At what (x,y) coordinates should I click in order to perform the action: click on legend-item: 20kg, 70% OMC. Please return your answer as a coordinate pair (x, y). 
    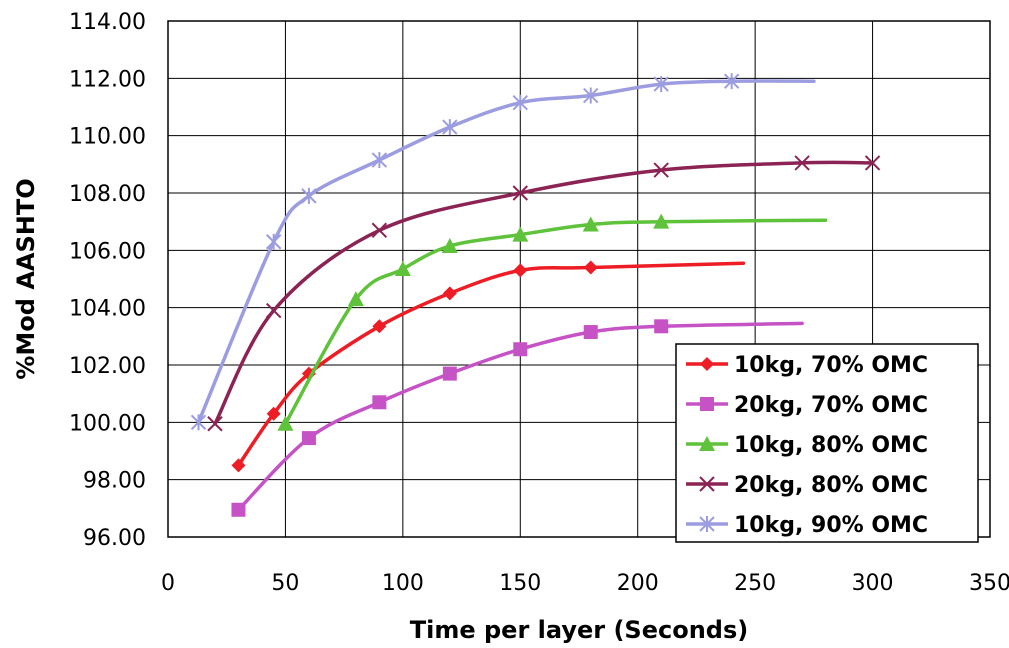
    Looking at the image, I should click on (807, 405).